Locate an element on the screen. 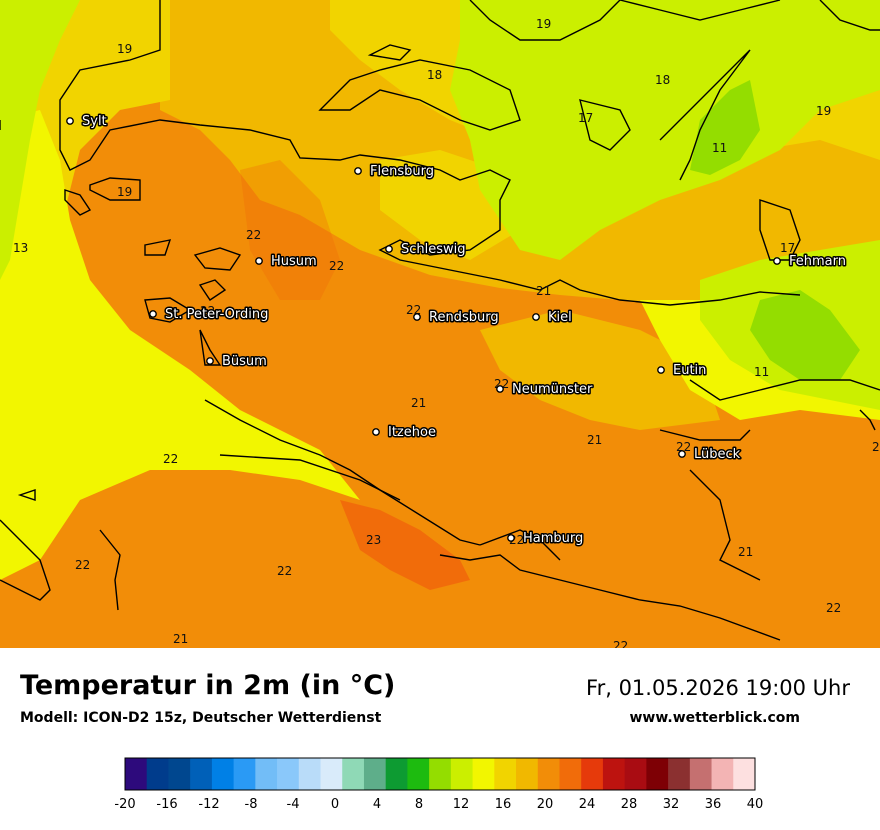 The image size is (880, 830). svg-text: Neumünster is located at coordinates (552, 389).